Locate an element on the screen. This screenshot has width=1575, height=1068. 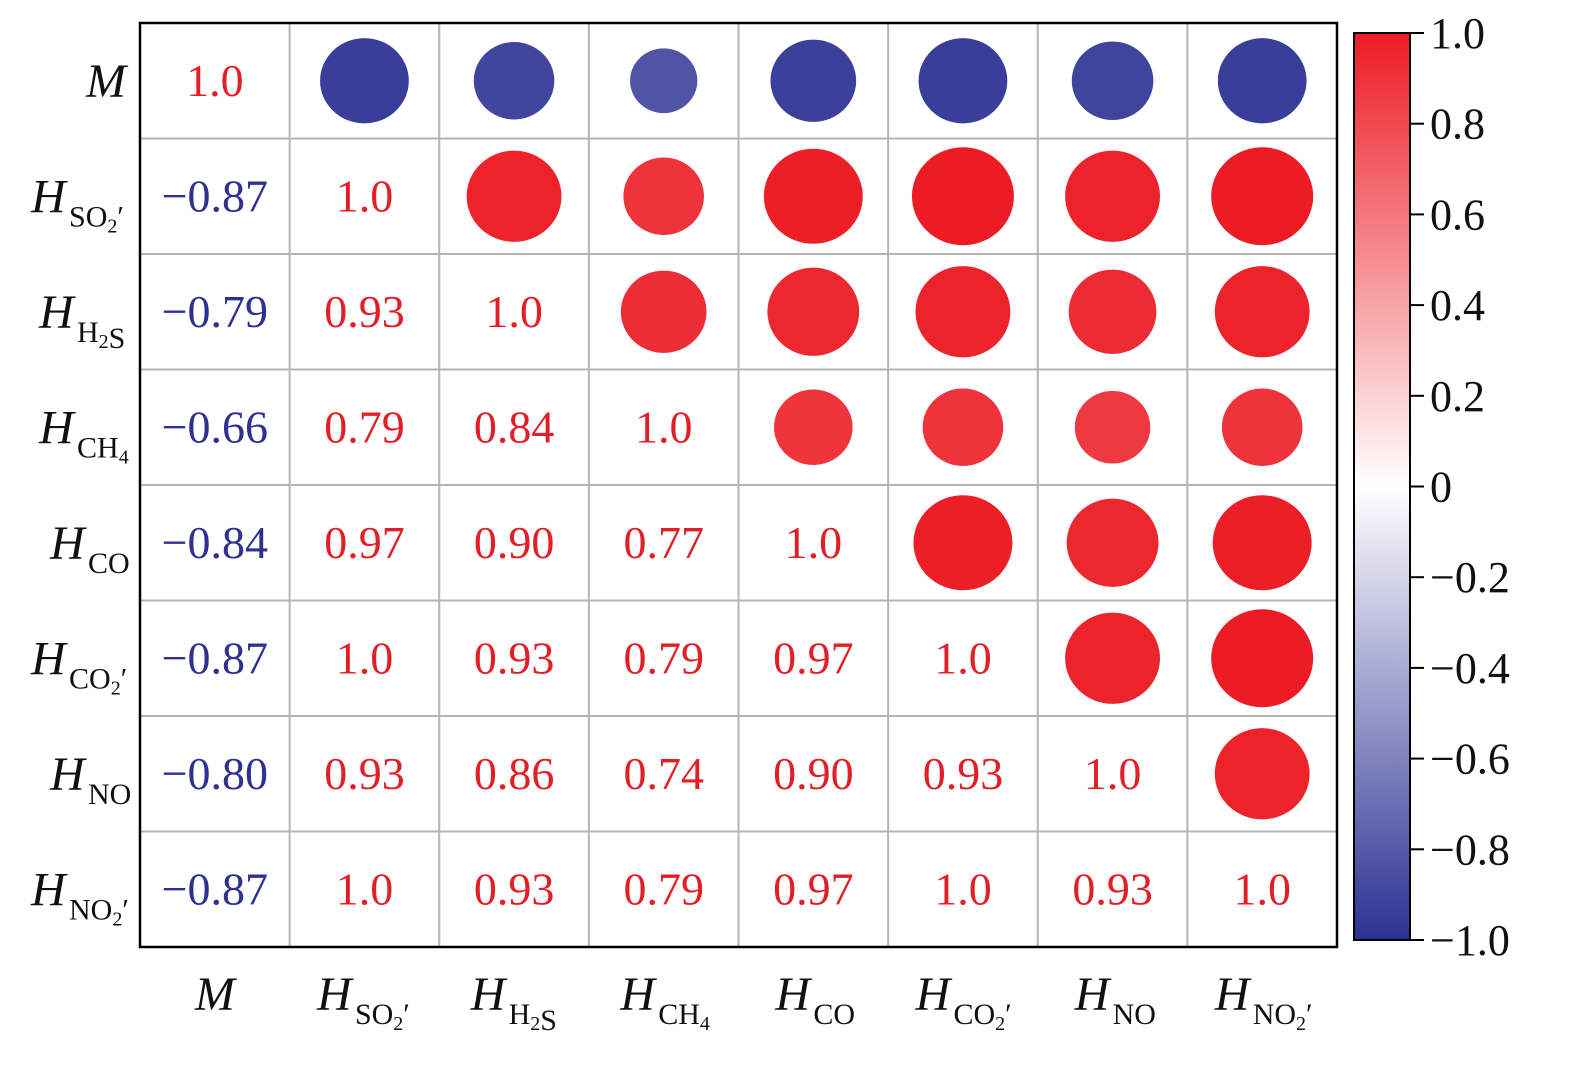
colorbar-tick-label: 0.4 is located at coordinates (1457, 305).